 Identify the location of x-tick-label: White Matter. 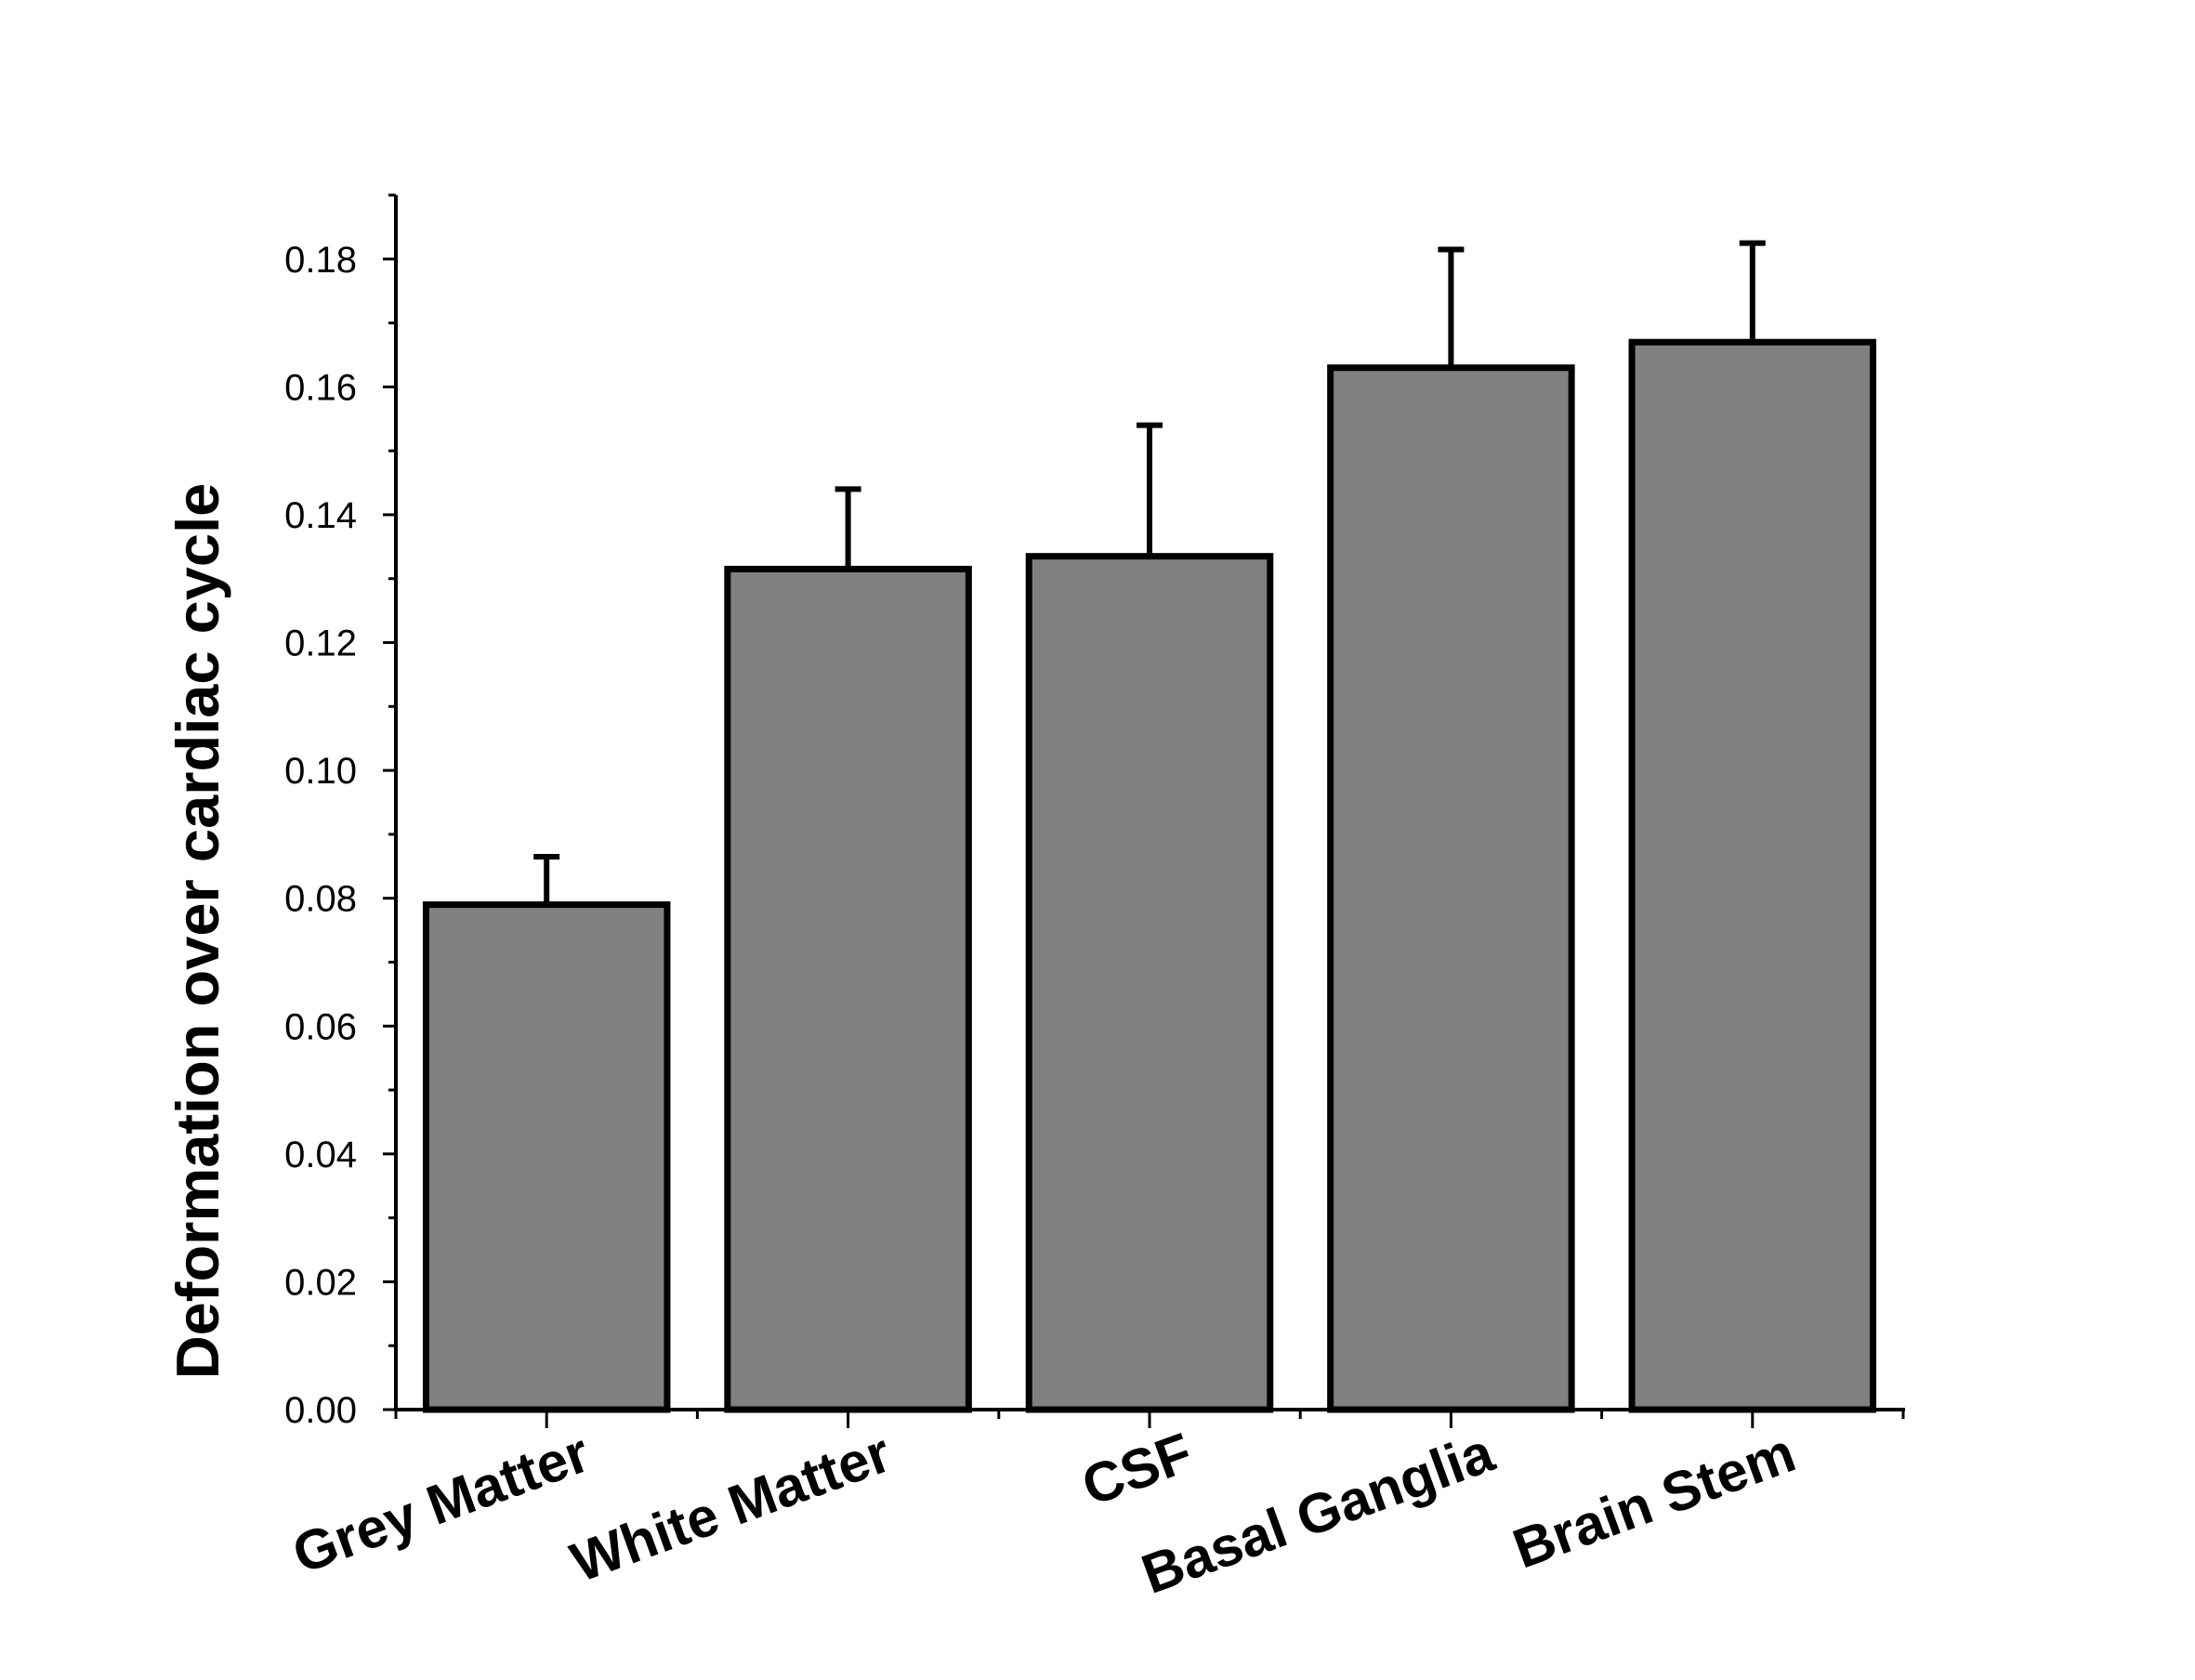
(731, 1507).